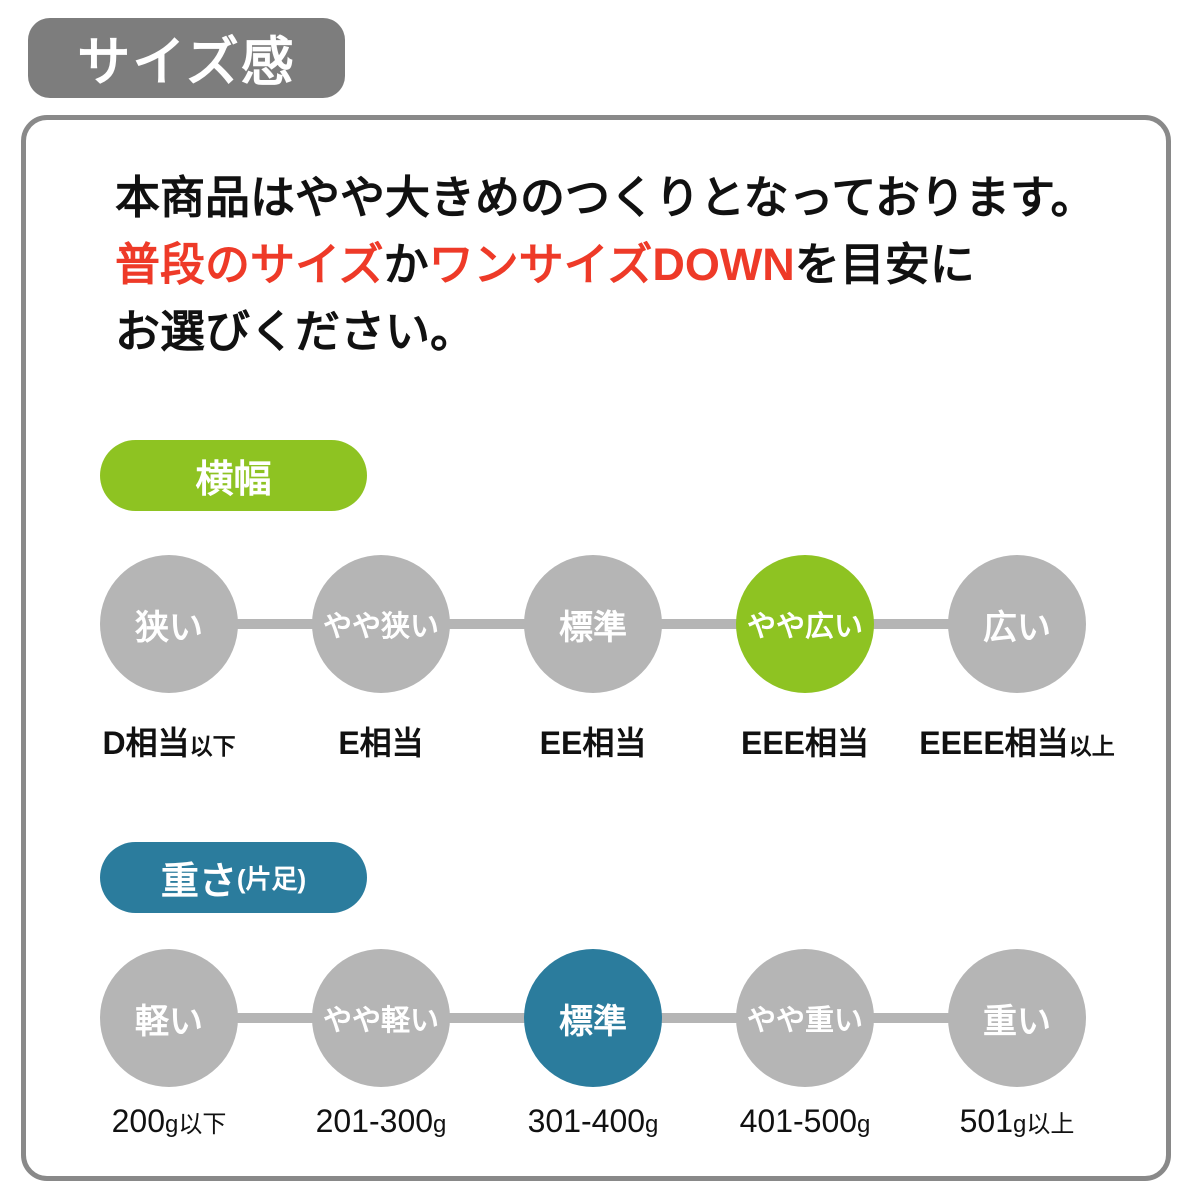 This screenshot has width=1200, height=1200. What do you see at coordinates (1017, 1121) in the screenshot?
I see `weight-value-label: 501g以上` at bounding box center [1017, 1121].